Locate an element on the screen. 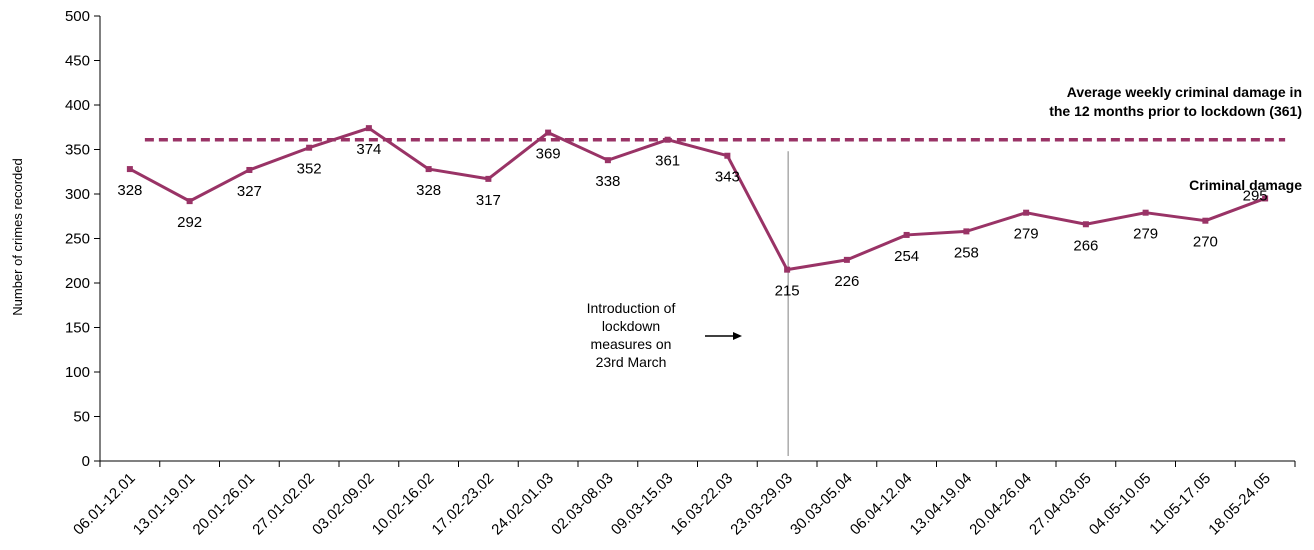  x-tick-label: 02.03-08.03 is located at coordinates (582, 504).